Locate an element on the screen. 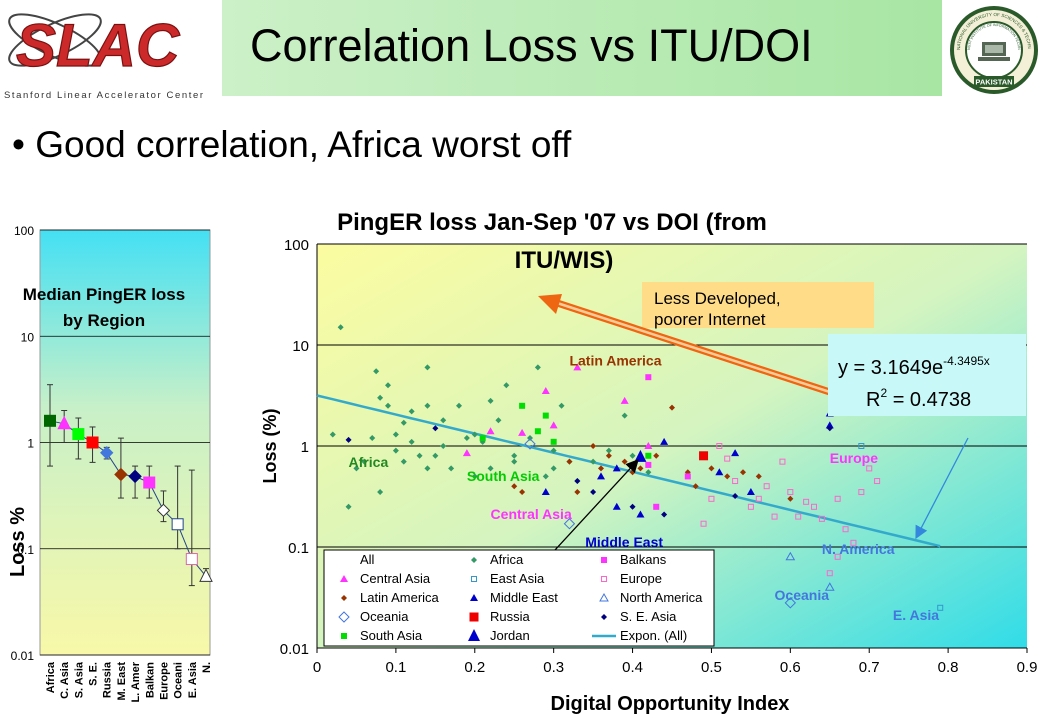  main-chart-title-line1: PingER loss Jan-Sep '07 vs DOI (from is located at coordinates (552, 222).